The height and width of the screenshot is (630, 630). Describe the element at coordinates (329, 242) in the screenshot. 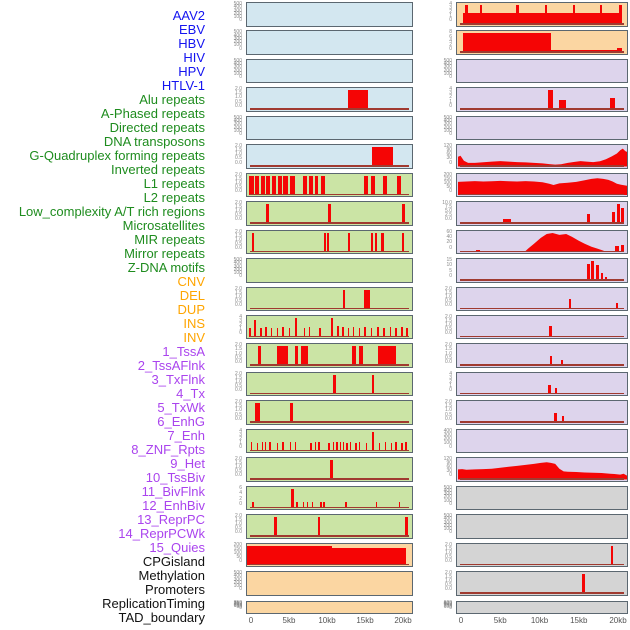

I see `track-panel-Directed repeats` at that location.